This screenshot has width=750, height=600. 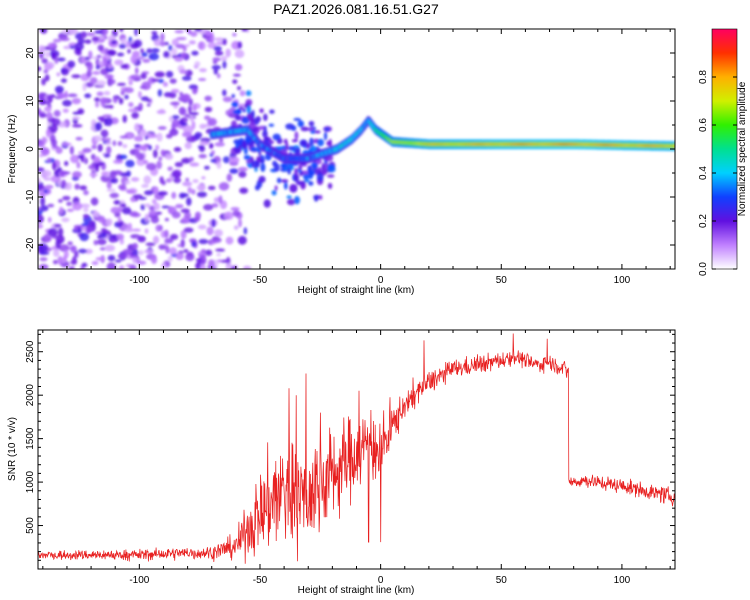 What do you see at coordinates (703, 125) in the screenshot?
I see `colorbar-tick-label: 0.6` at bounding box center [703, 125].